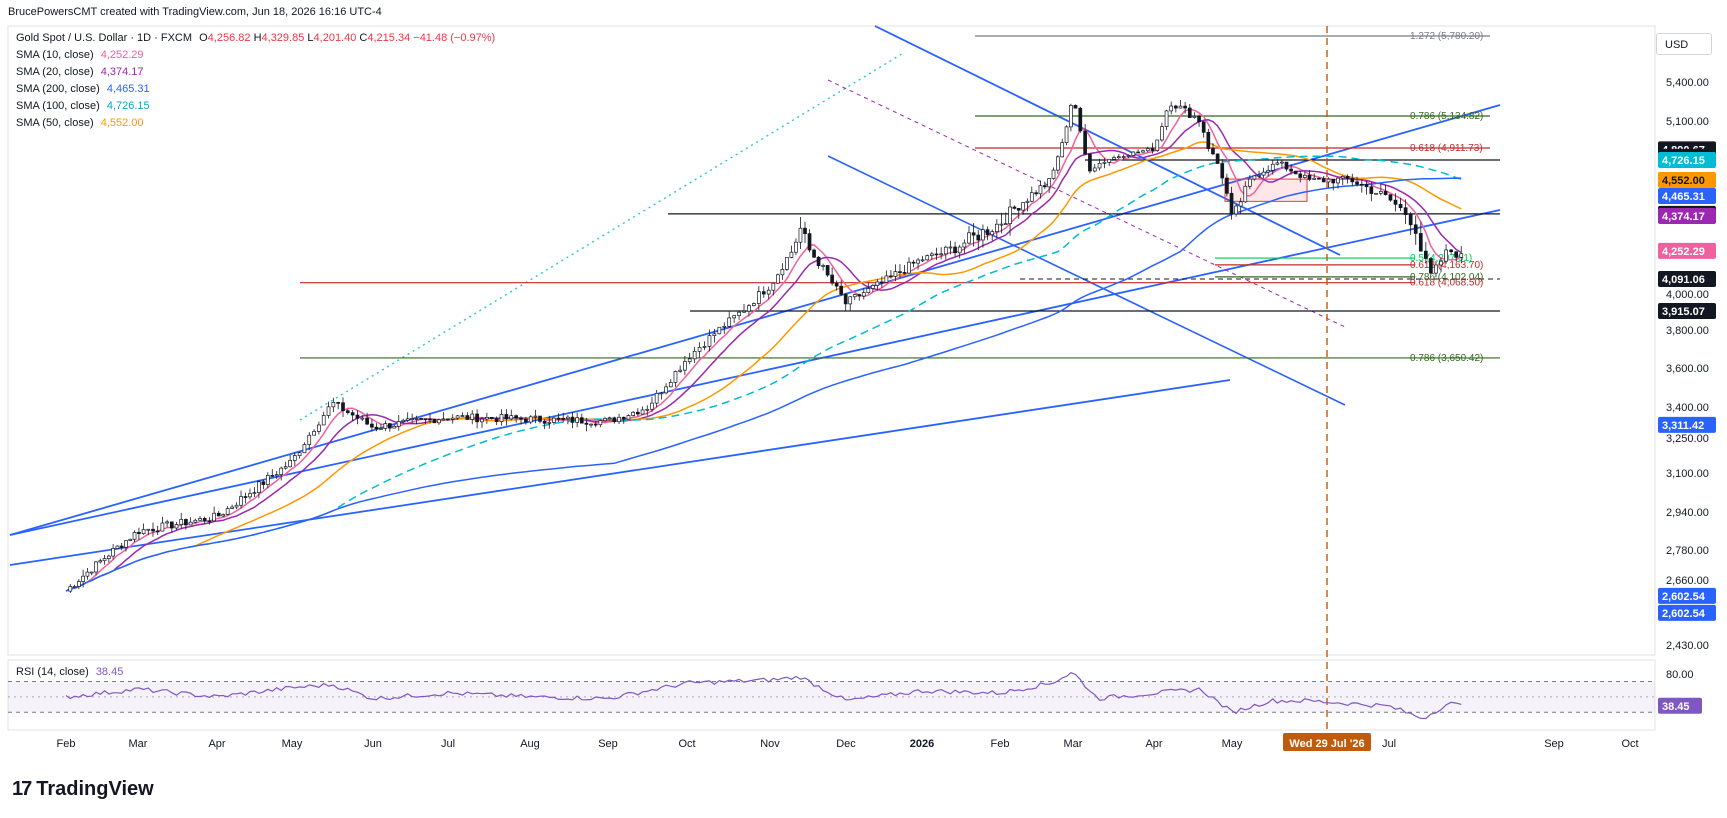 This screenshot has height=818, width=1727. Describe the element at coordinates (1687, 513) in the screenshot. I see `price-axis-tick: 2,940.00` at that location.